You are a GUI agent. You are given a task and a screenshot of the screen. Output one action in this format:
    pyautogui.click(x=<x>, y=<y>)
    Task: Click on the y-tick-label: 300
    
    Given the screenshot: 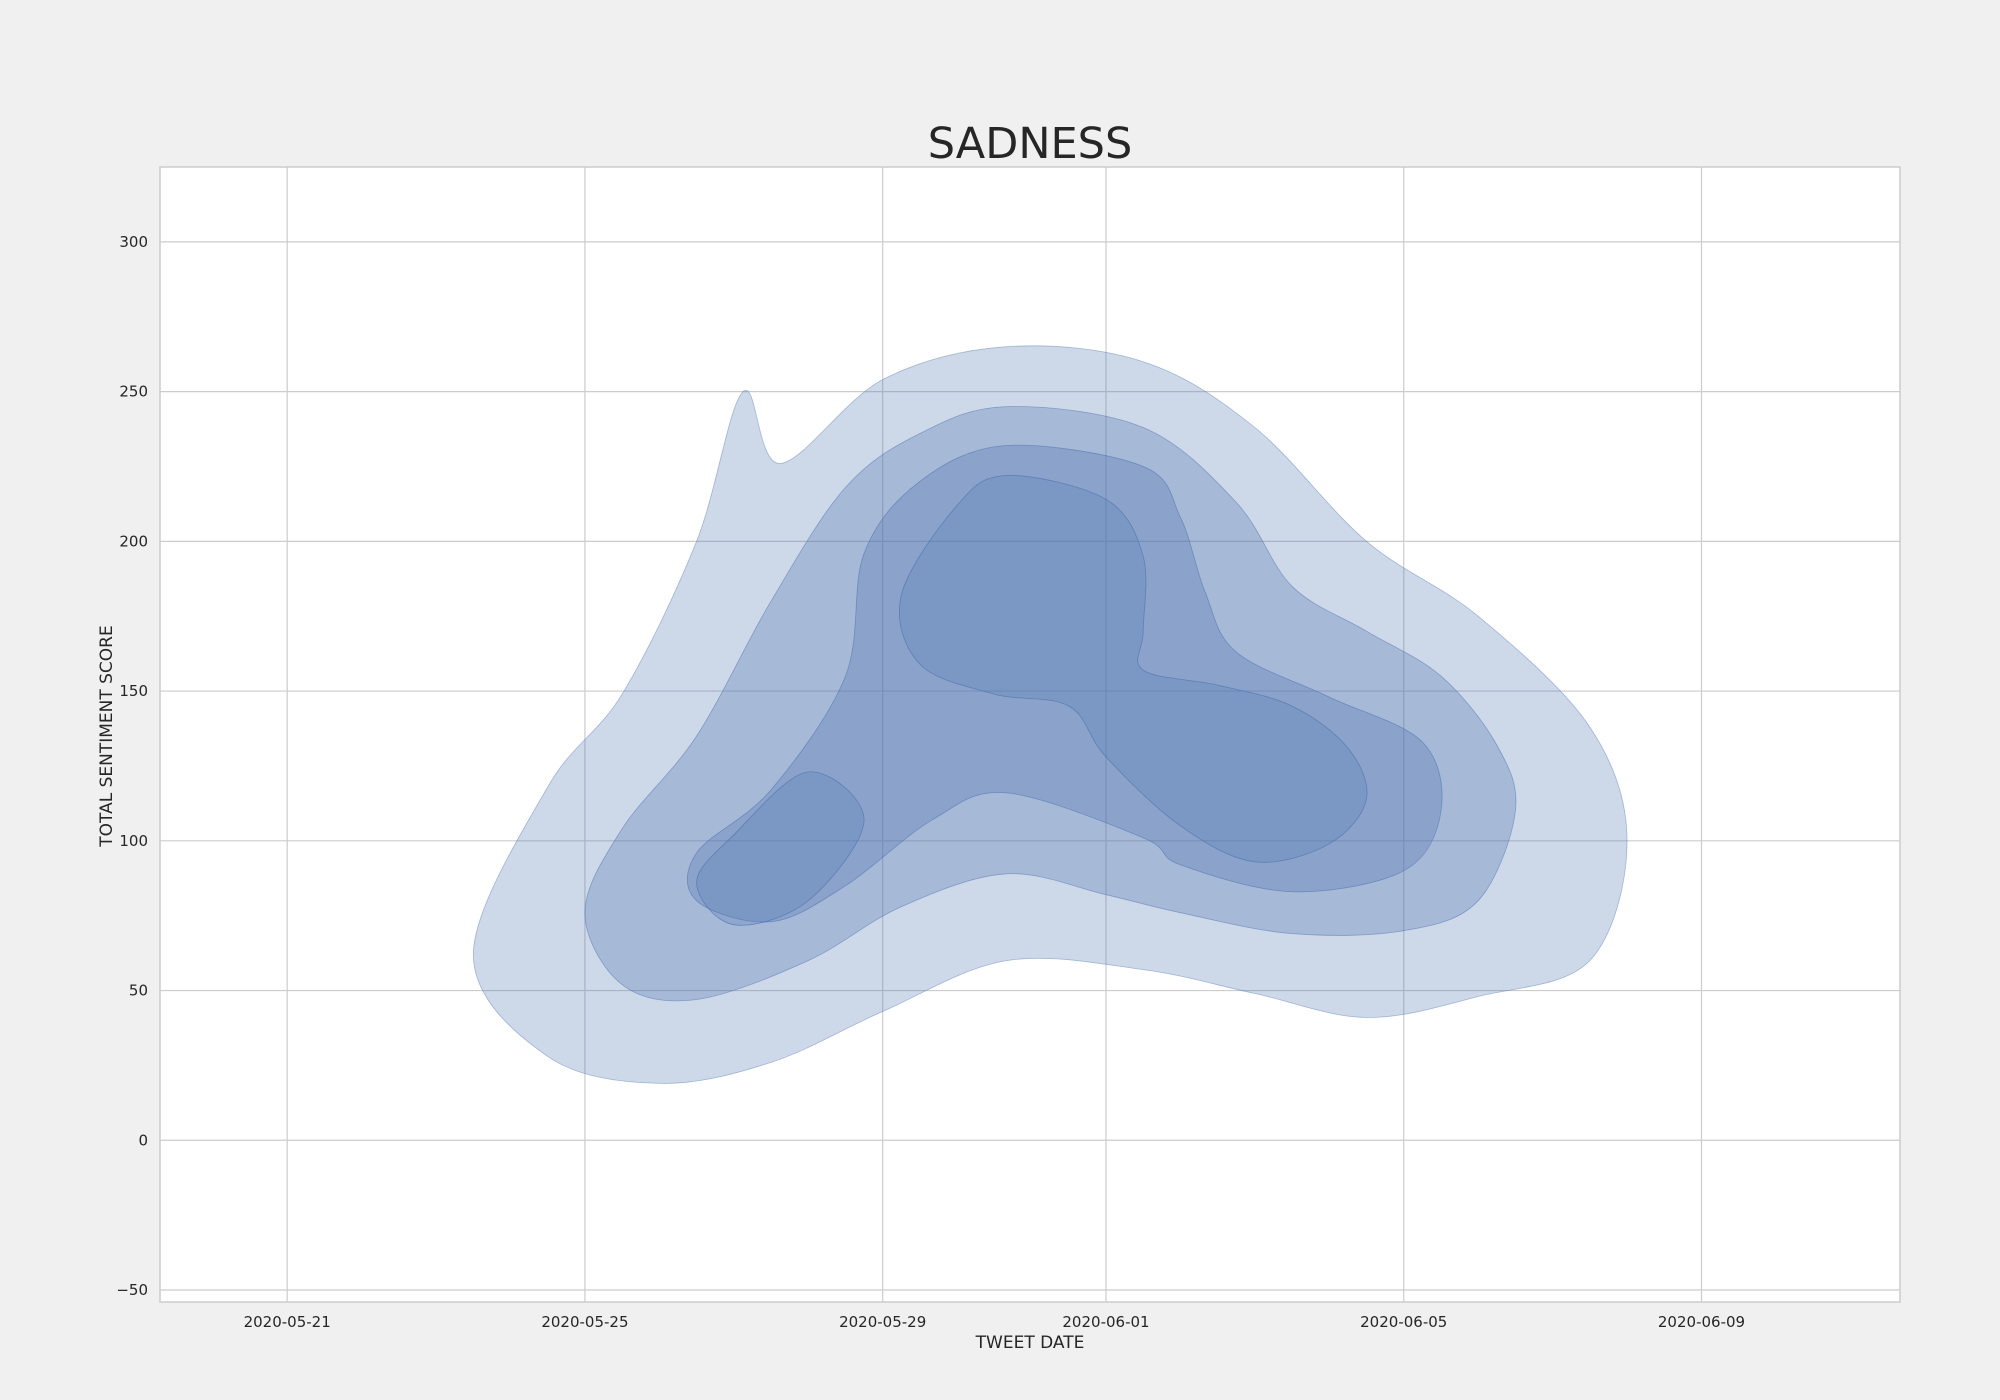 What is the action you would take?
    pyautogui.click(x=133, y=242)
    